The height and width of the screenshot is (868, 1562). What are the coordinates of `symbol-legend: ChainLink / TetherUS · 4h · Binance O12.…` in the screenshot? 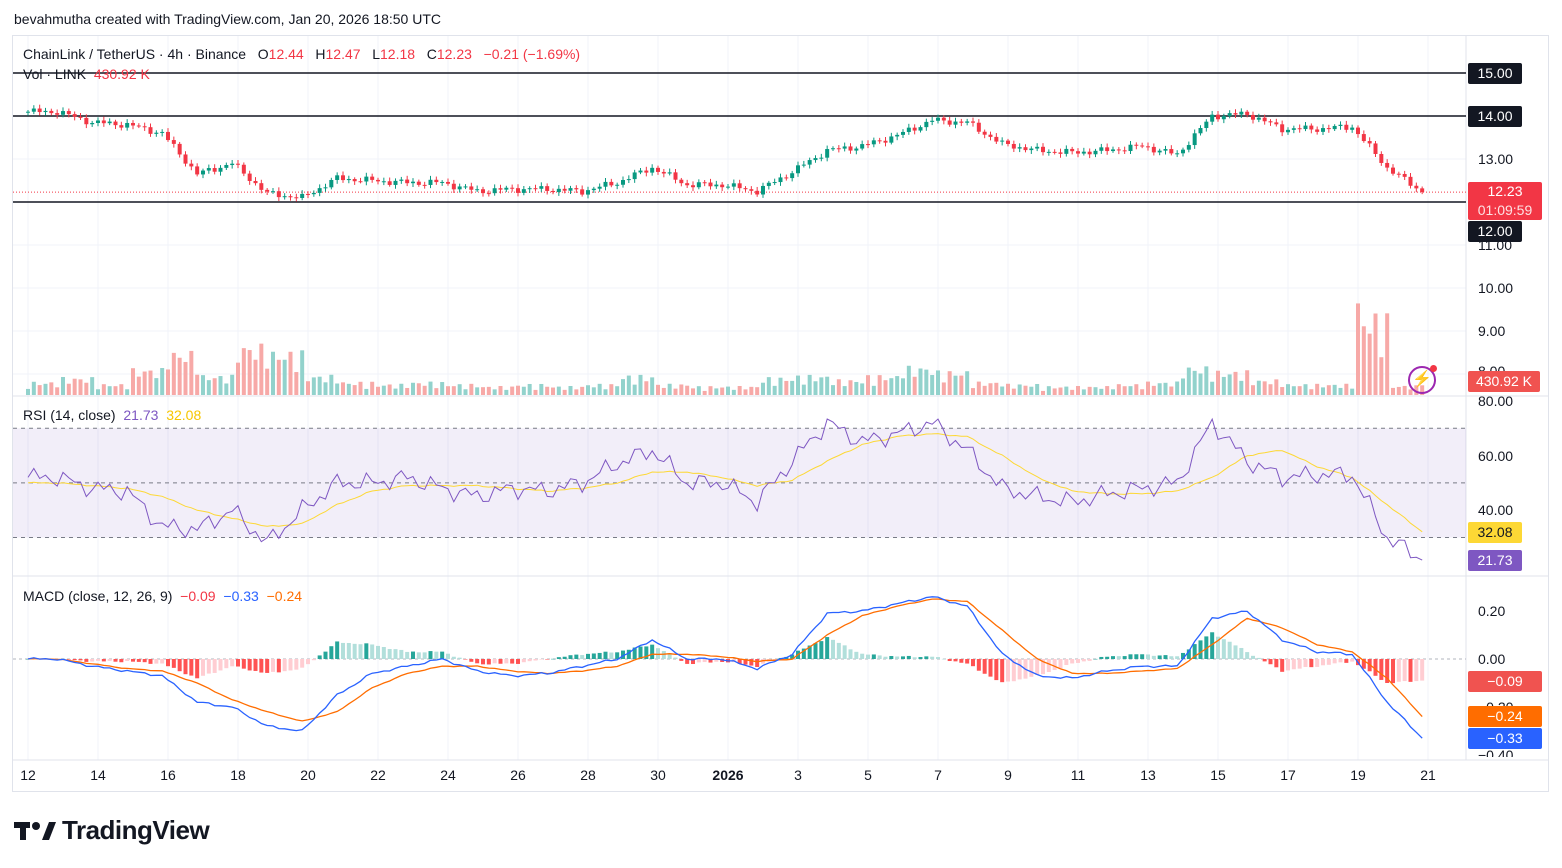 It's located at (301, 54).